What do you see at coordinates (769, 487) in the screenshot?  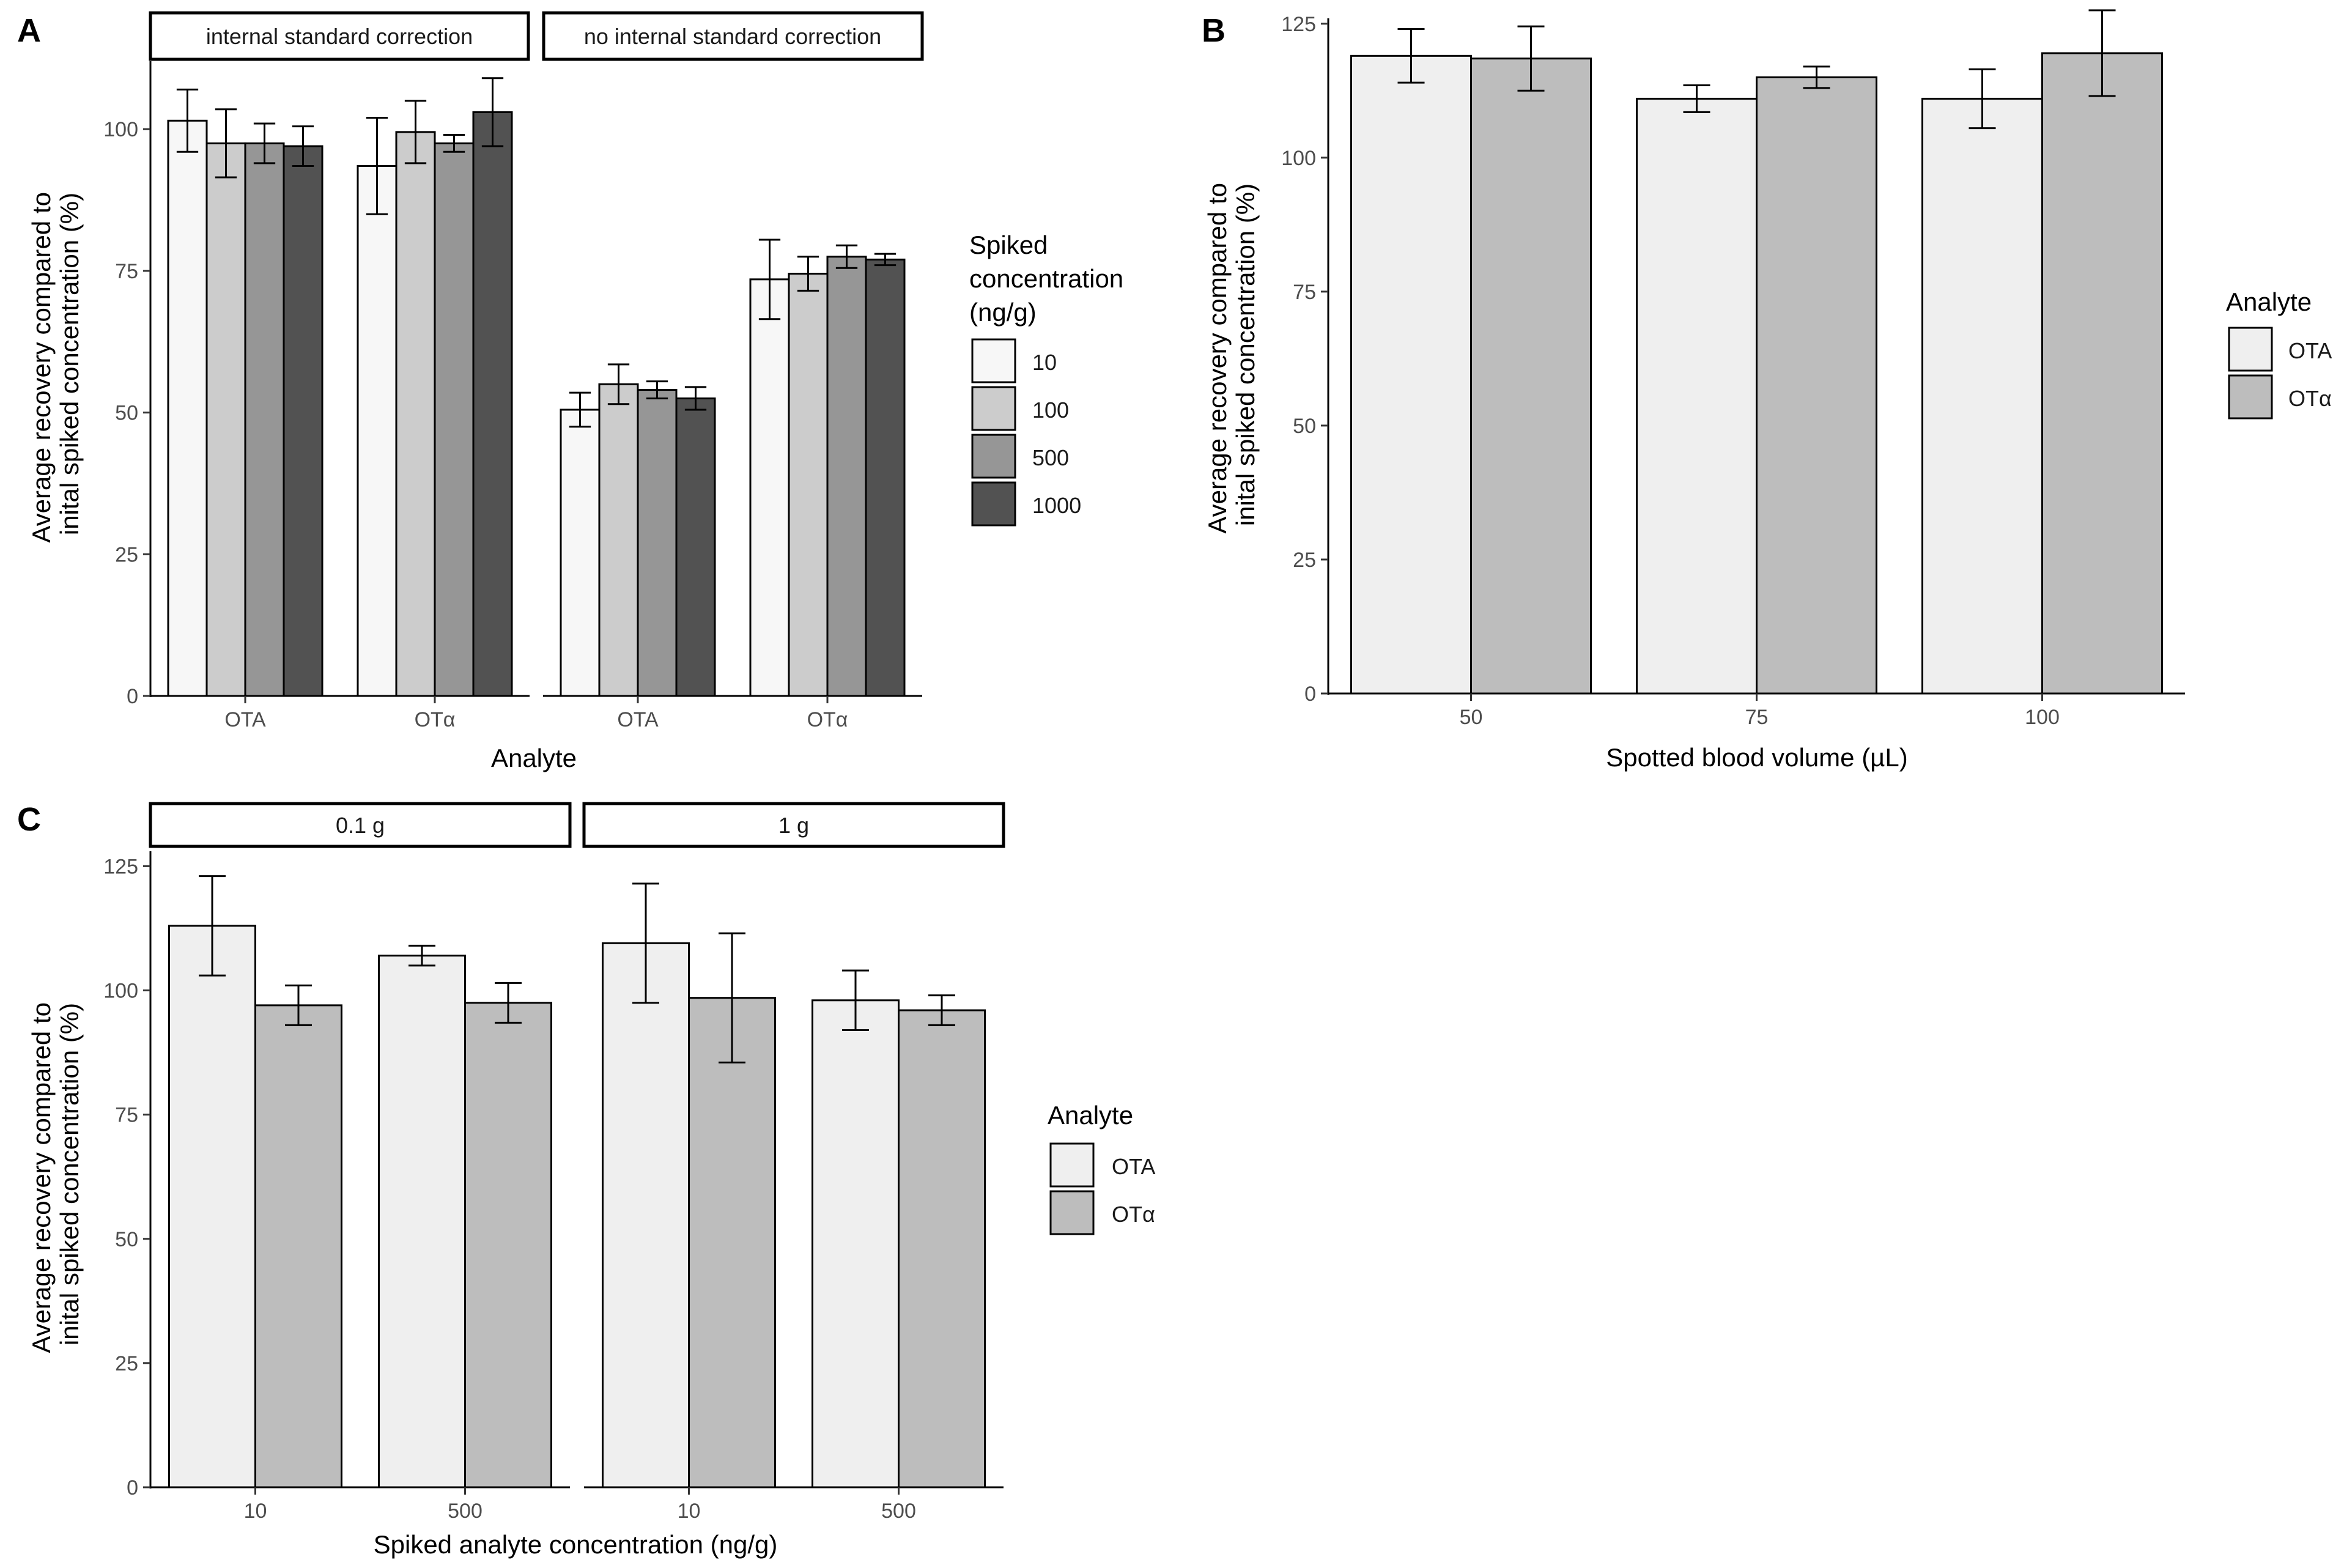 I see `panel-a-f1-OTα-s10-bar` at bounding box center [769, 487].